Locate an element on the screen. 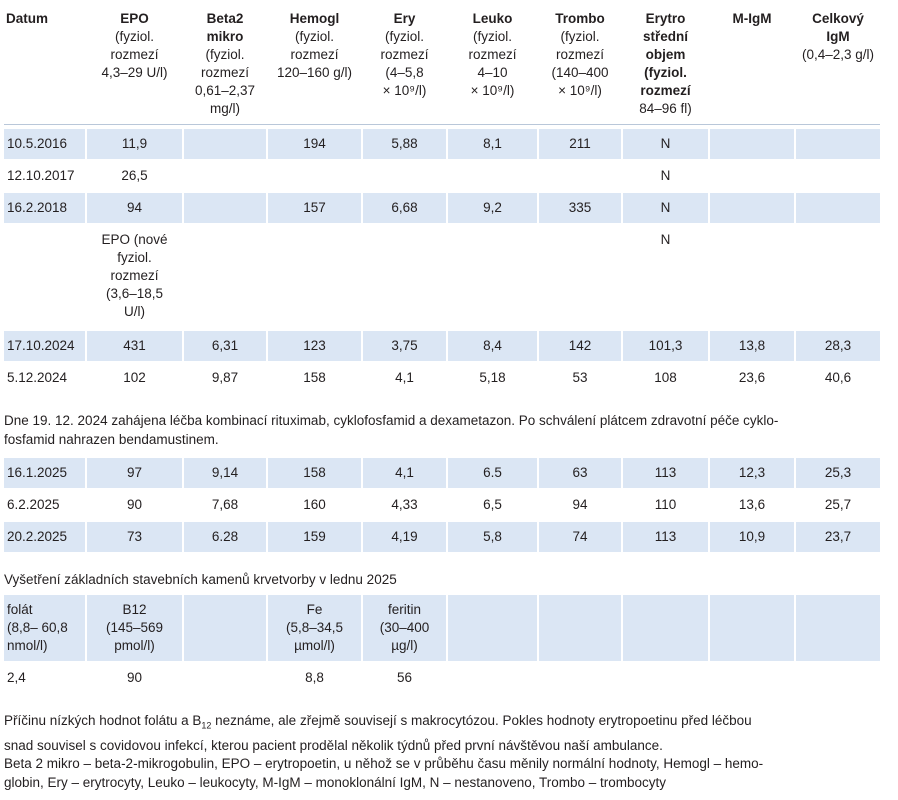  value-cell: 12,3 is located at coordinates (752, 473).